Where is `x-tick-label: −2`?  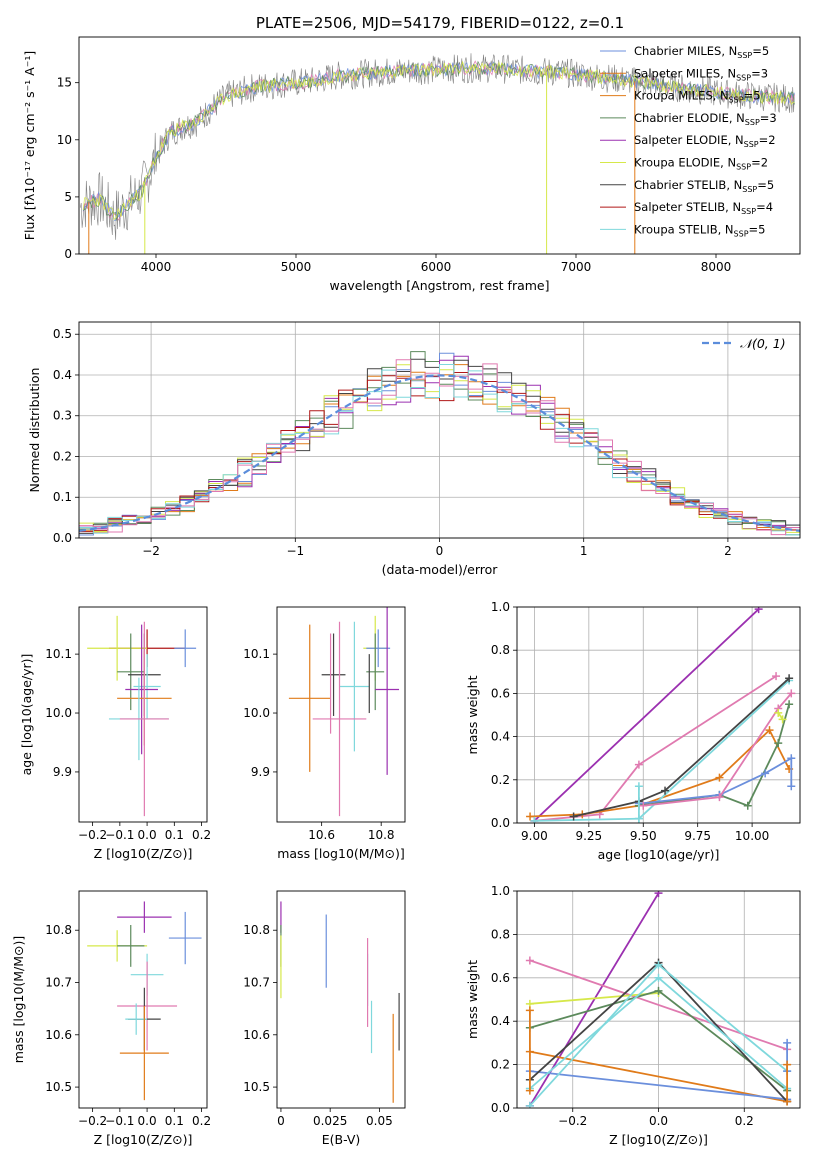 x-tick-label: −2 is located at coordinates (151, 551).